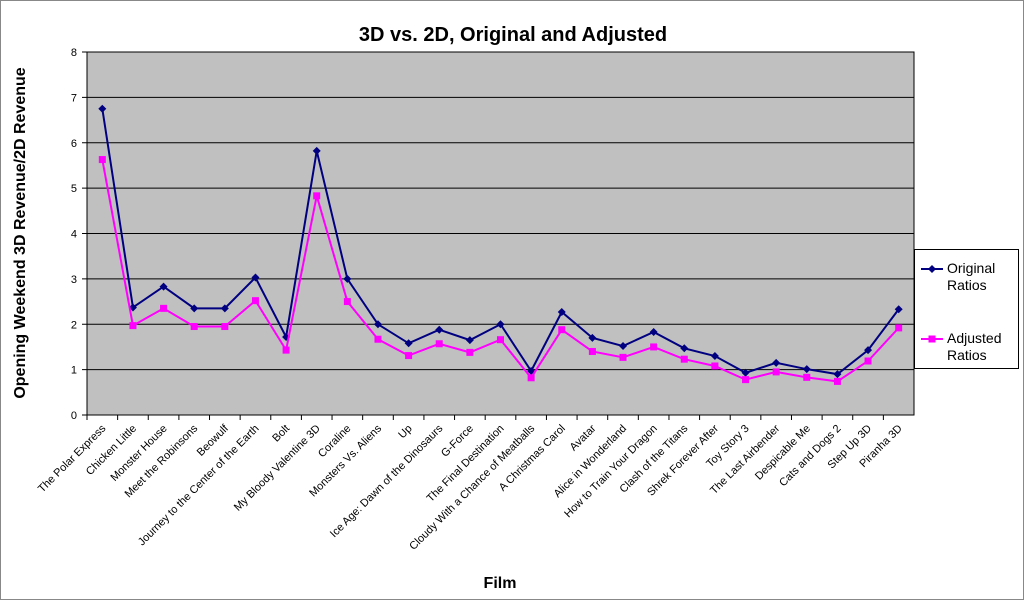  I want to click on y-tick-label: 0, so click(74, 416).